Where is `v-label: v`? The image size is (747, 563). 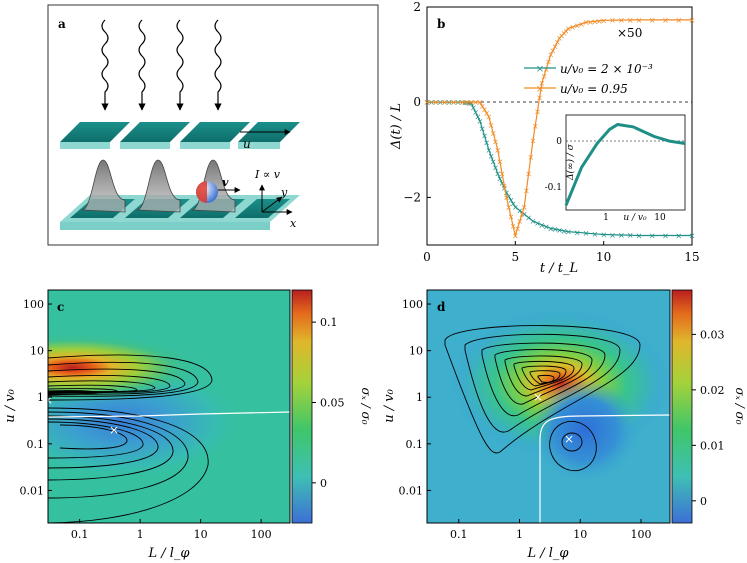
v-label: v is located at coordinates (225, 182).